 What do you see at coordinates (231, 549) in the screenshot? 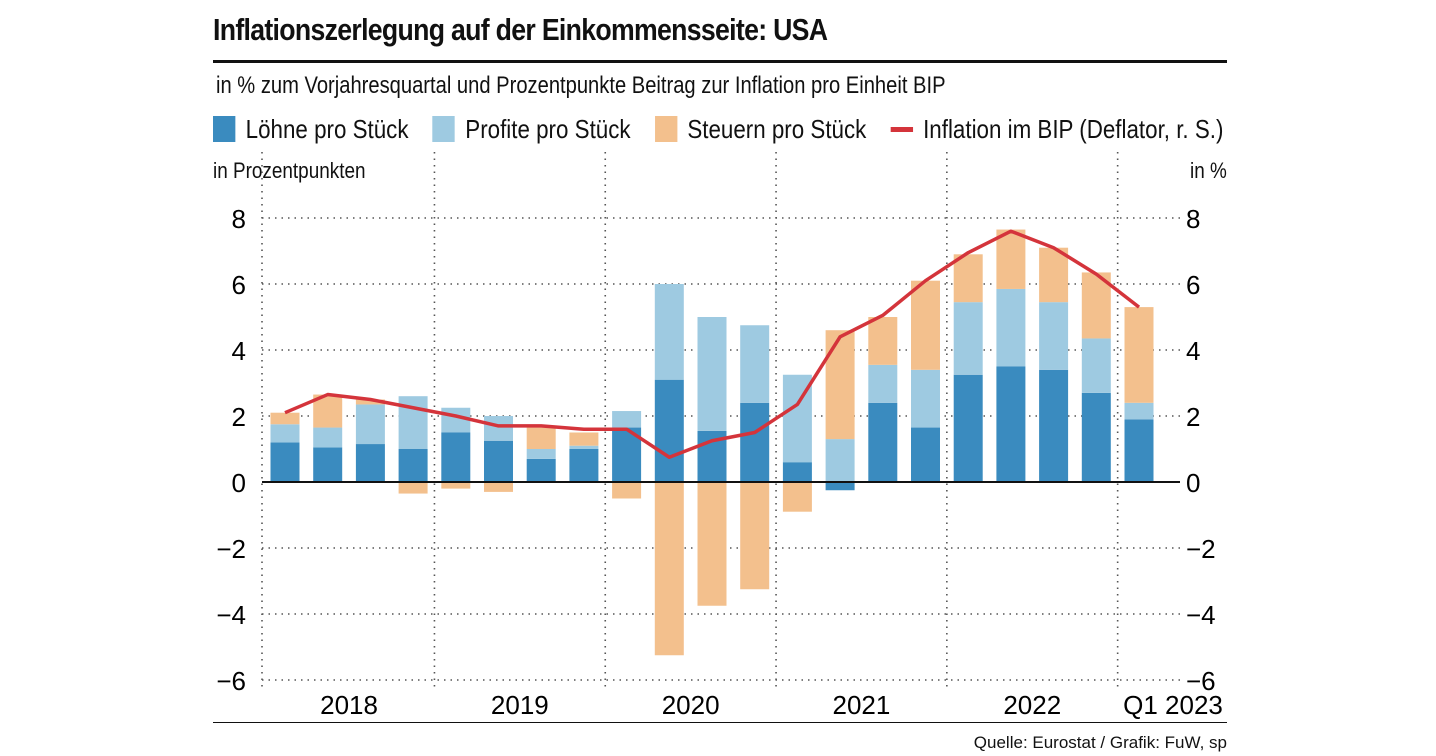
I see `y-tick-label-left: −2` at bounding box center [231, 549].